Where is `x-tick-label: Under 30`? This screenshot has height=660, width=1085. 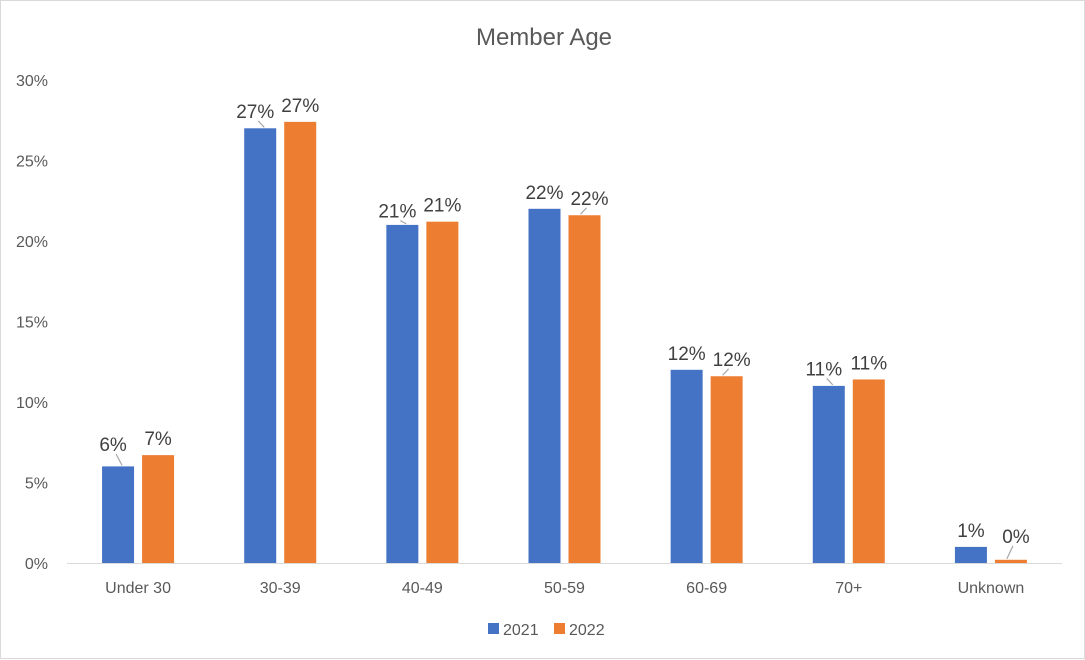 x-tick-label: Under 30 is located at coordinates (138, 588).